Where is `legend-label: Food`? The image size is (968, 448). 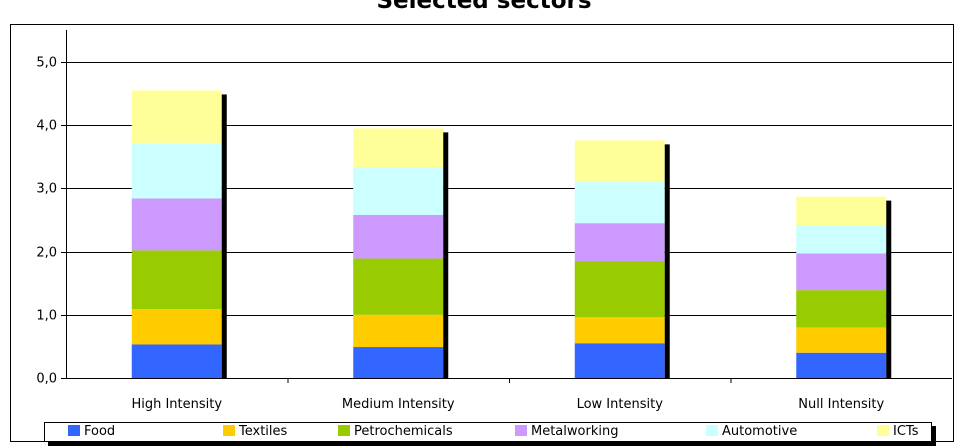 legend-label: Food is located at coordinates (100, 431).